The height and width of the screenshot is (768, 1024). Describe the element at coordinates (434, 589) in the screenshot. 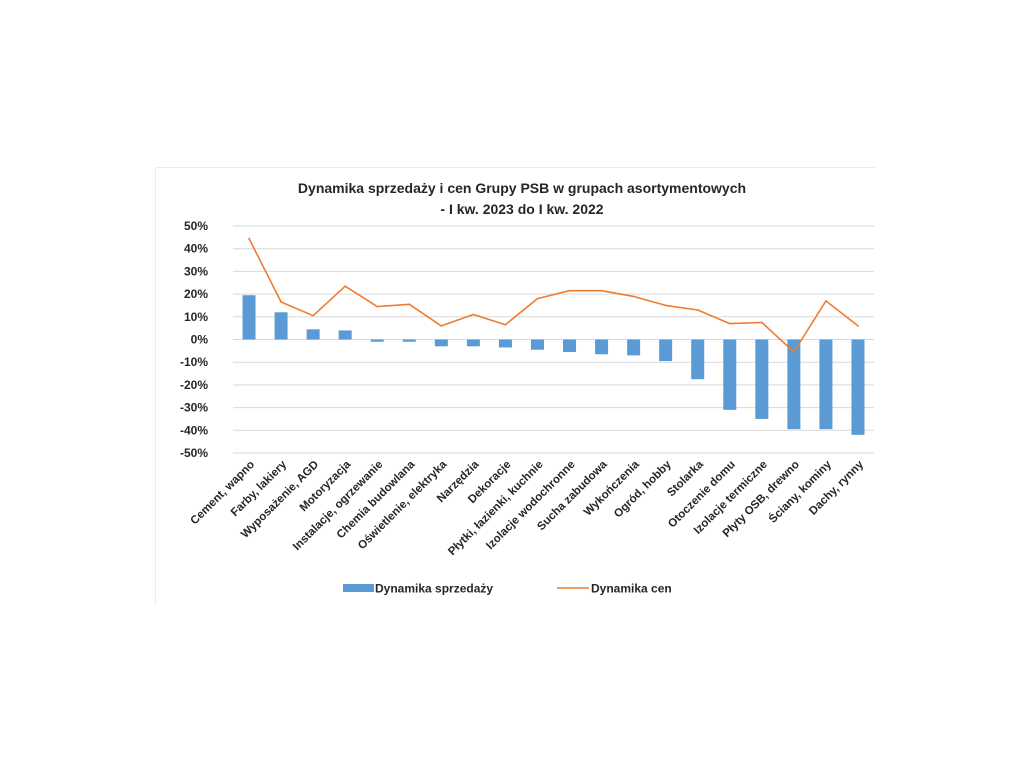

I see `legend-bar-label: Dynamika sprzedaży` at that location.